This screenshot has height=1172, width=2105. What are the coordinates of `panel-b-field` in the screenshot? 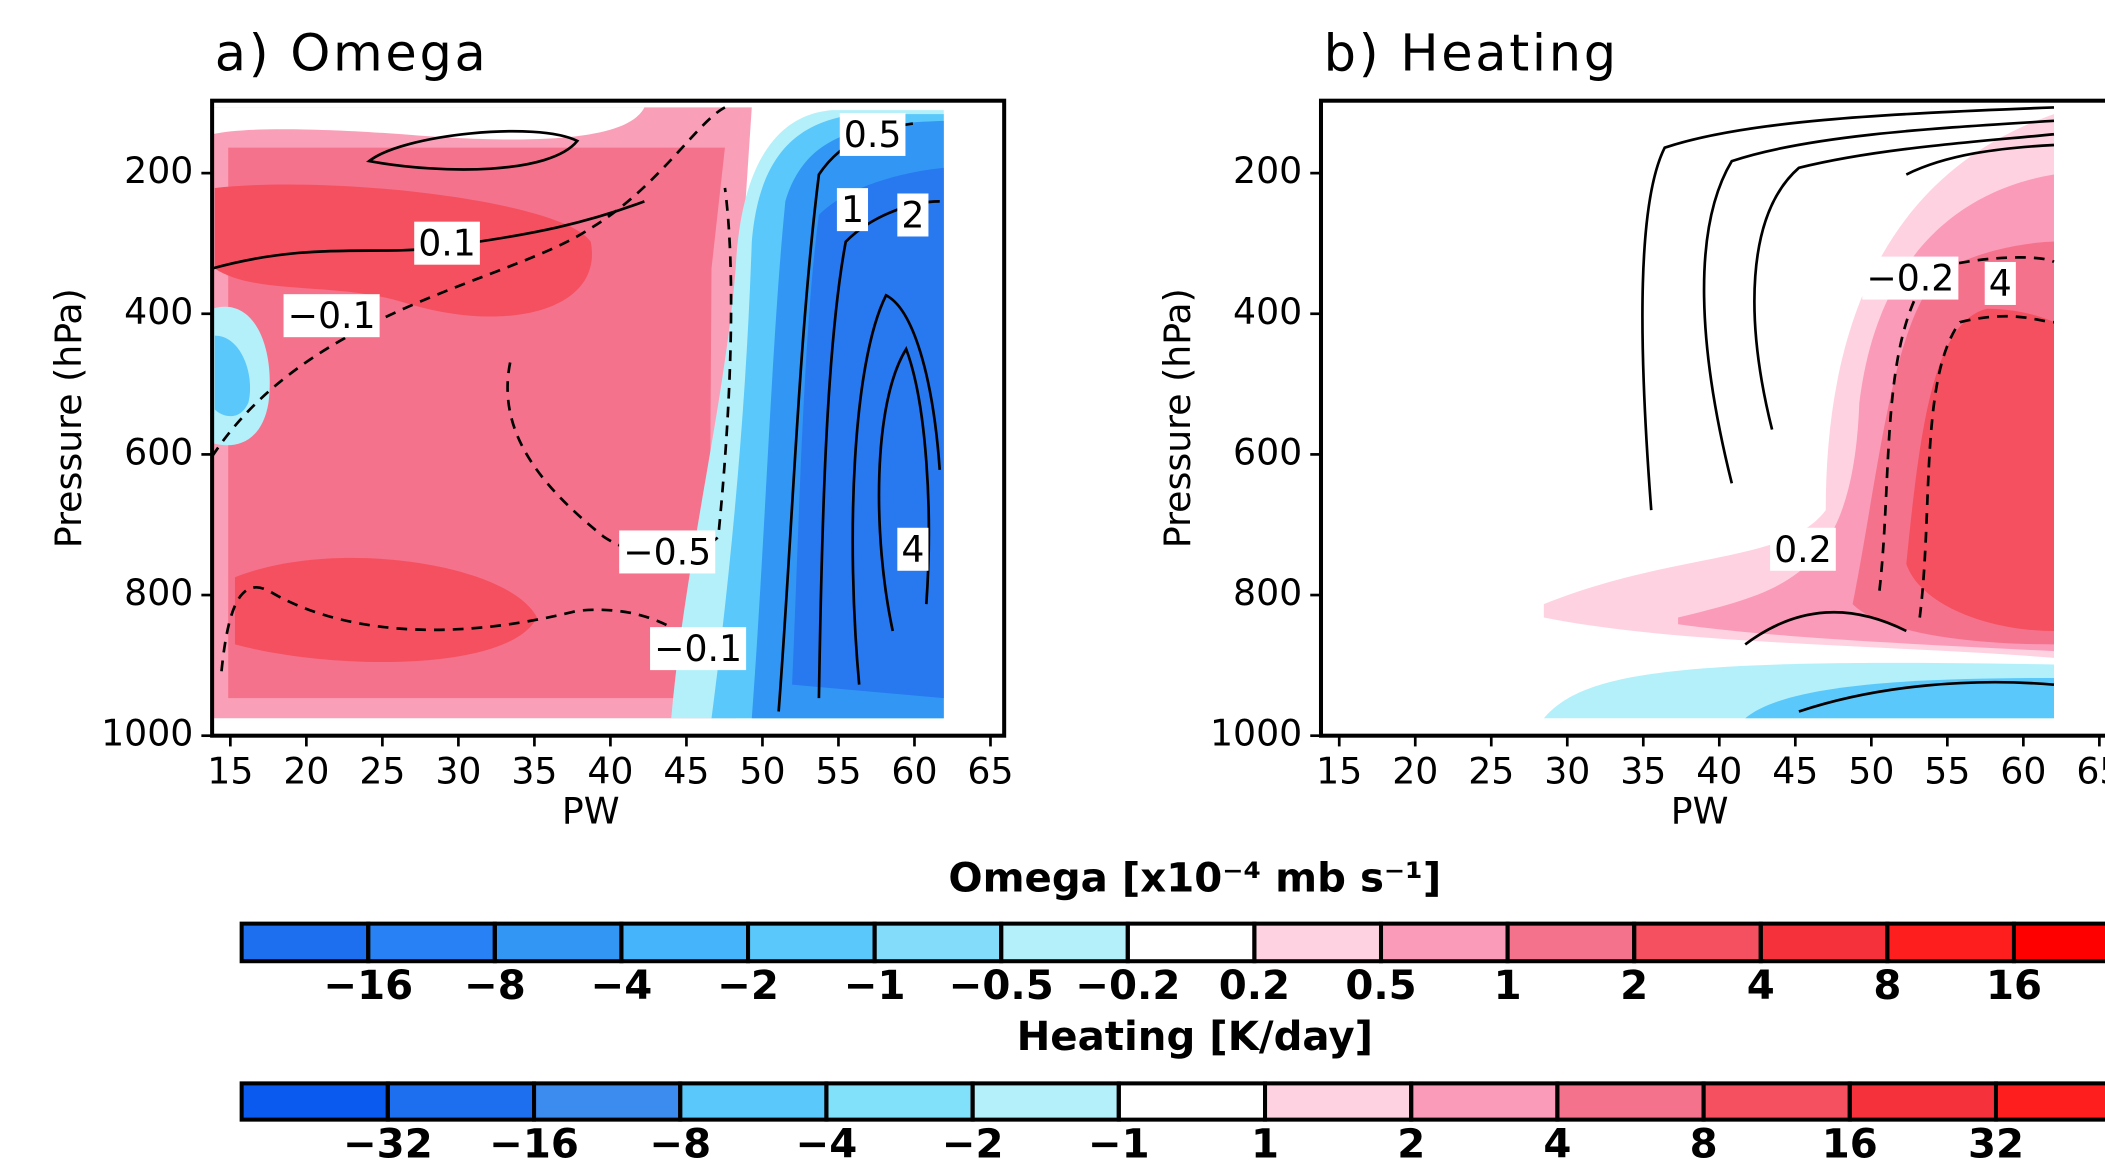 It's located at (1799, 412).